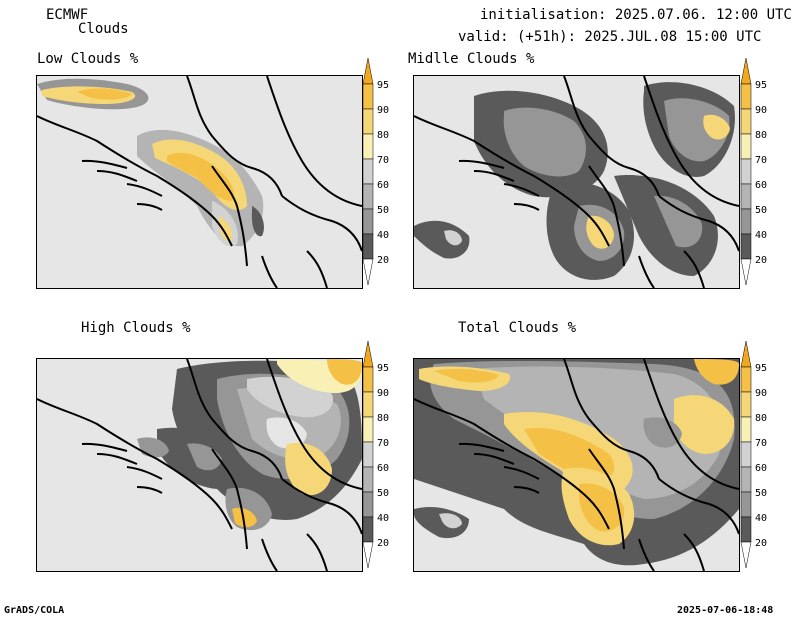 The height and width of the screenshot is (618, 800). I want to click on footer-software-label: GrADS/COLA, so click(34, 610).